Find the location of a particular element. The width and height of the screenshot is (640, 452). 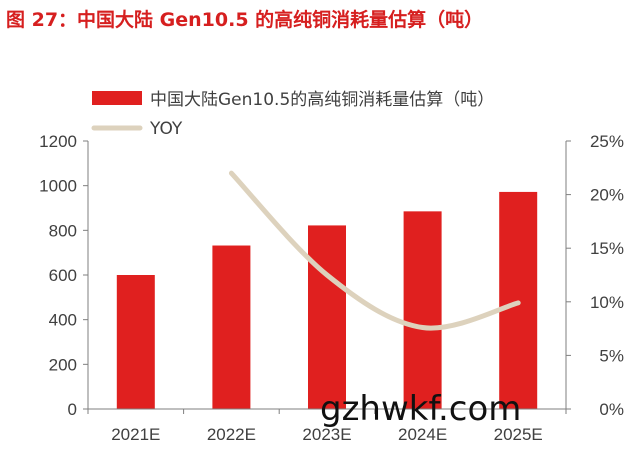

legend: 中国大陆Gen10.5的高纯铜消耗量估算（吨） YOY is located at coordinates (292, 114).